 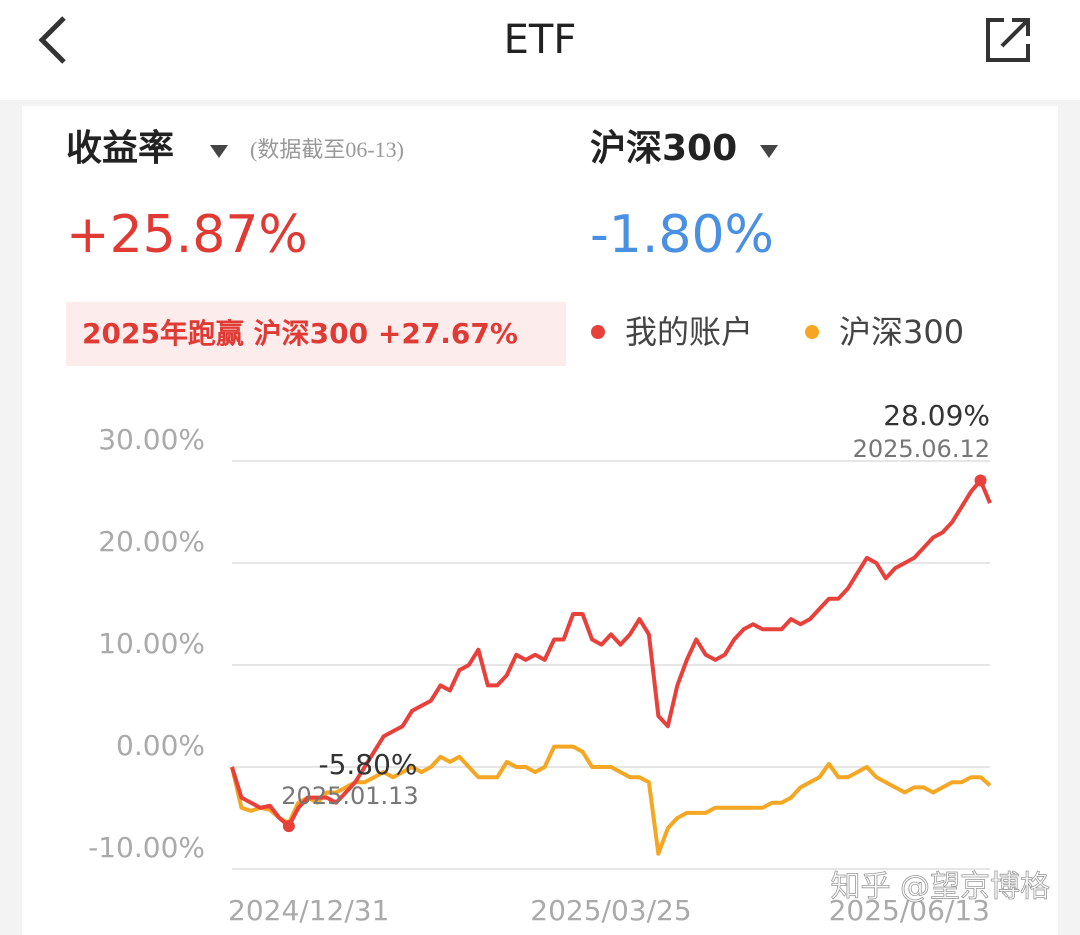 I want to click on annotation-value: 28.09%, so click(x=936, y=415).